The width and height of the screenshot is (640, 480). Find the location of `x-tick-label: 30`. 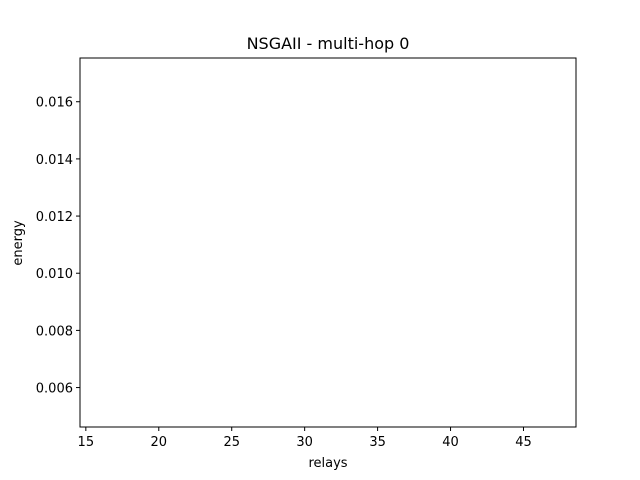

x-tick-label: 30 is located at coordinates (304, 442).